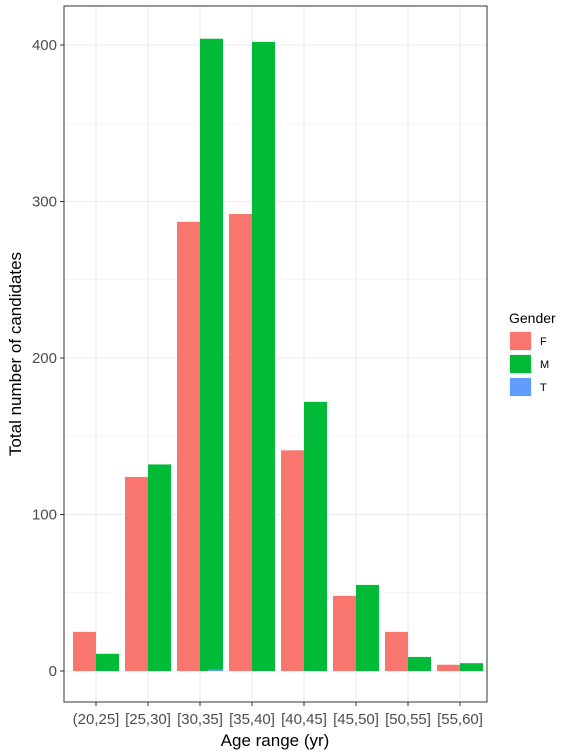  What do you see at coordinates (96, 719) in the screenshot?
I see `x-tick-label: (20,25]` at bounding box center [96, 719].